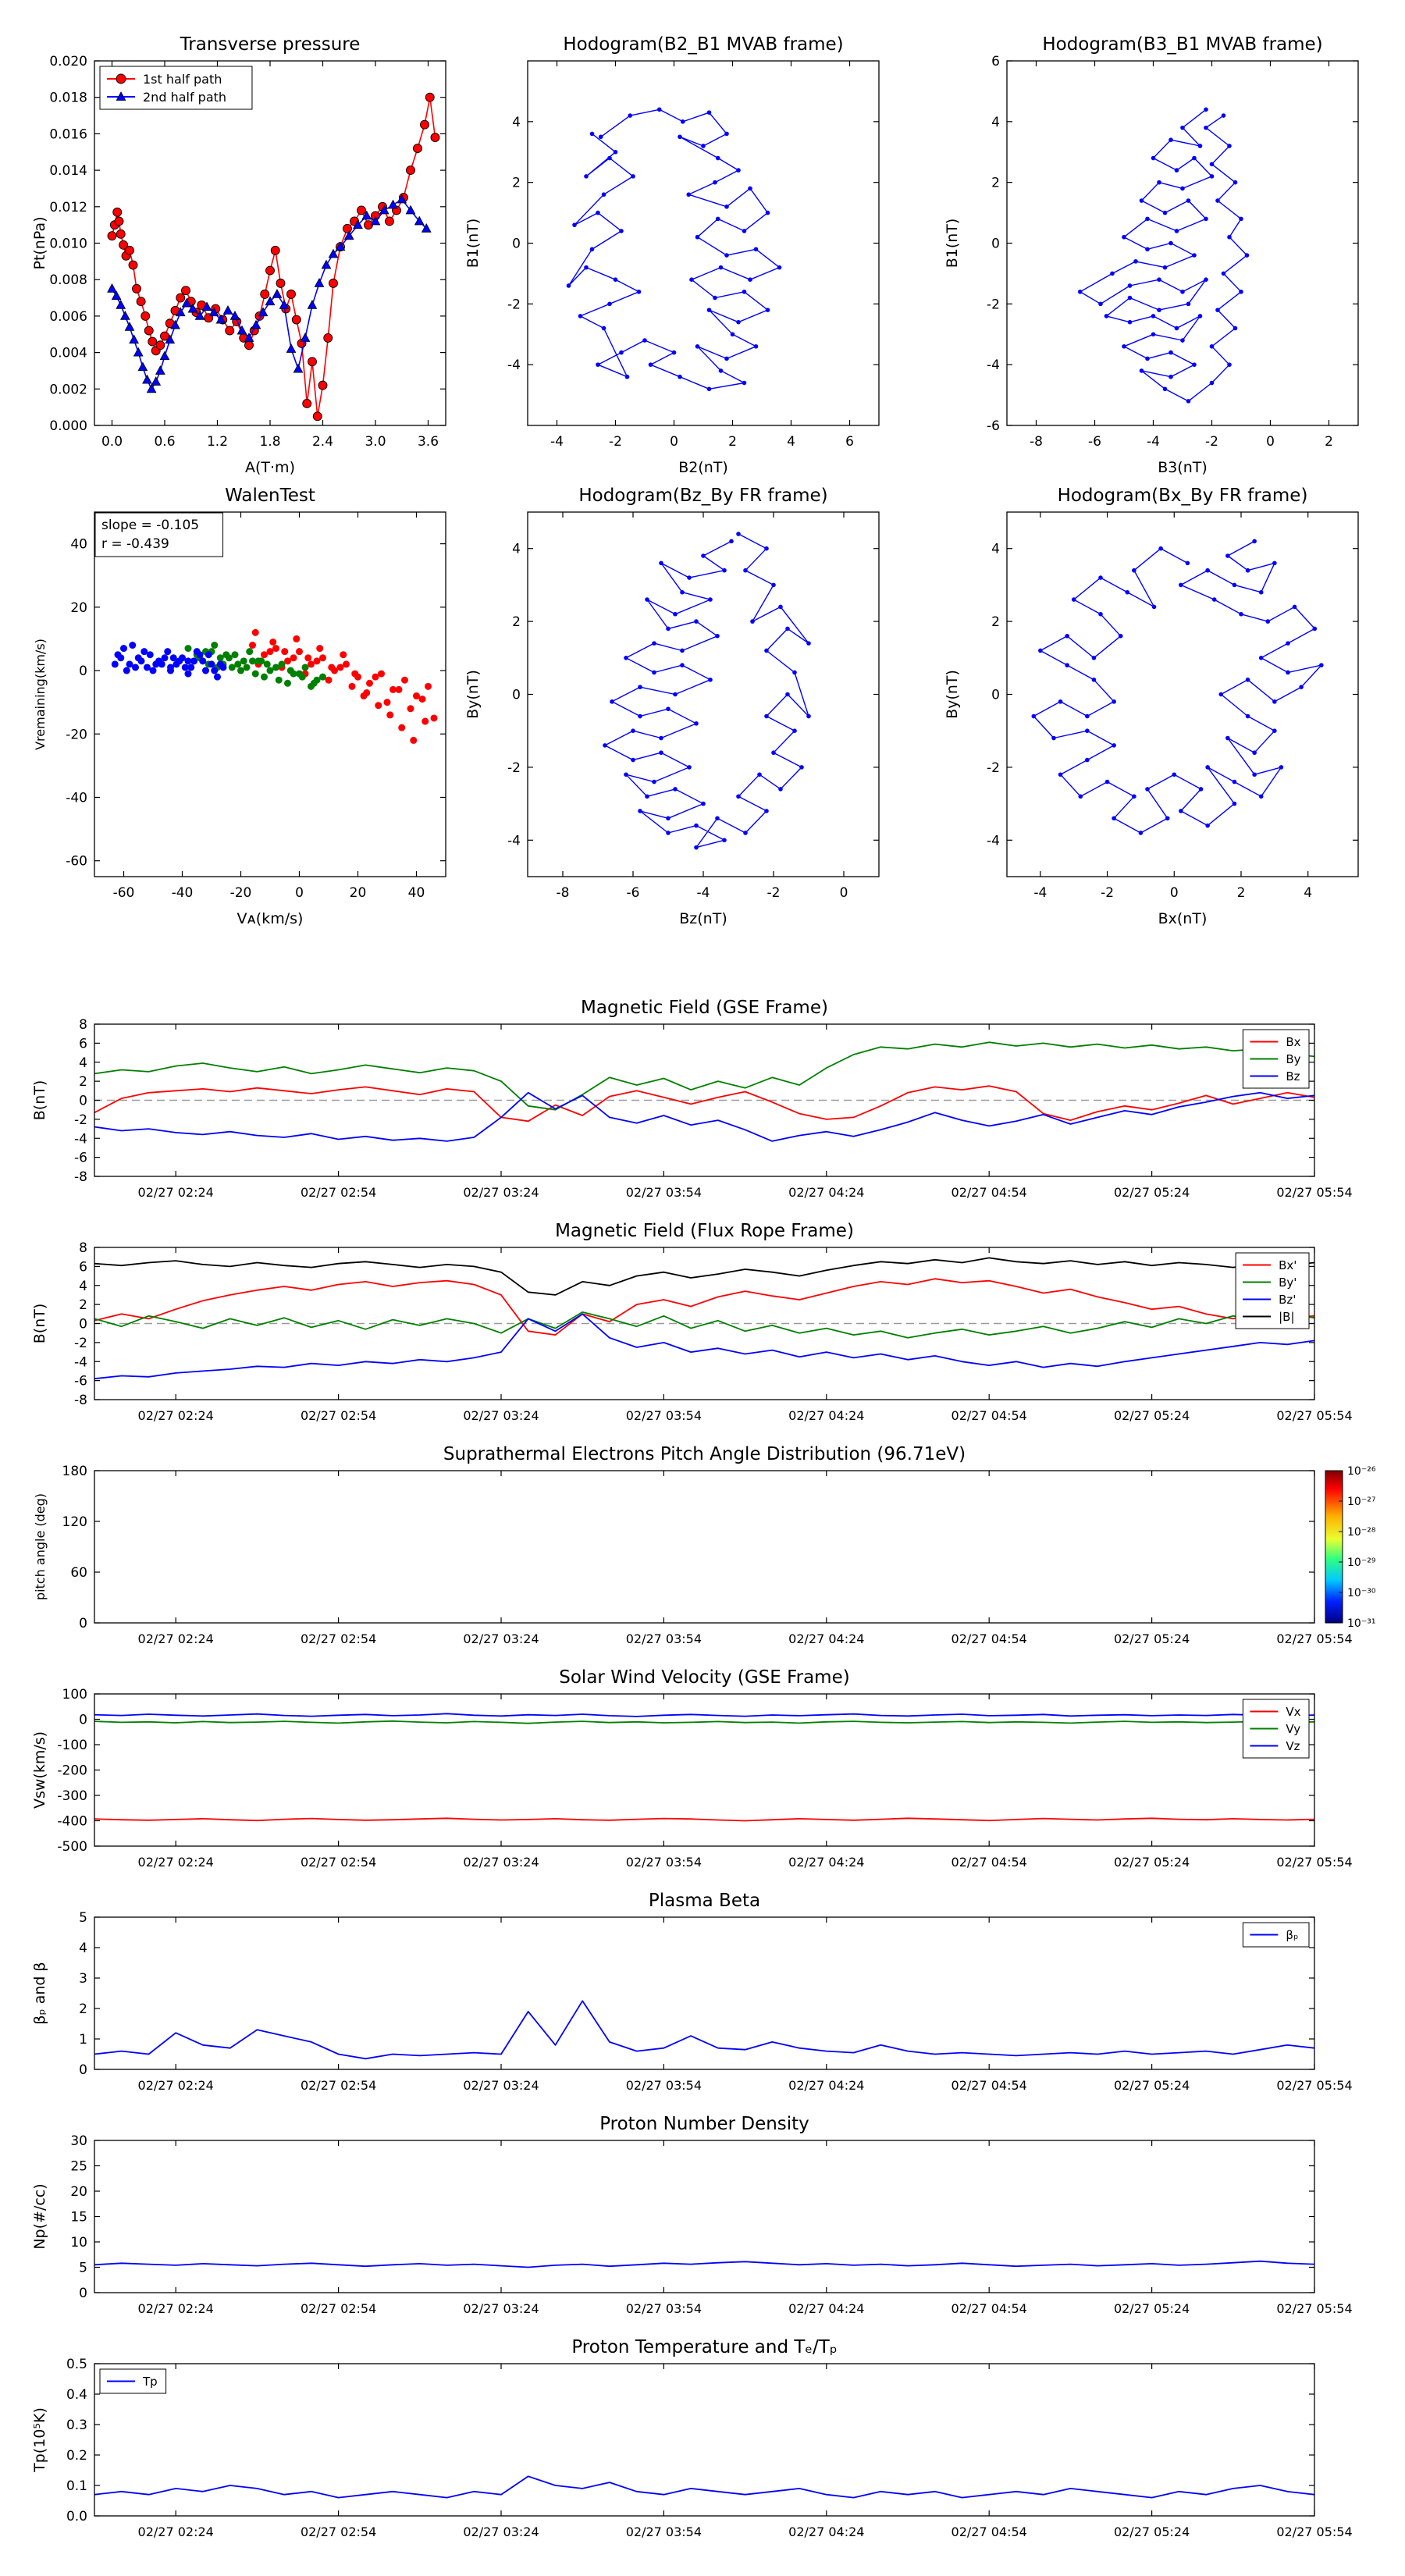 This screenshot has width=1405, height=2576. What do you see at coordinates (704, 1677) in the screenshot?
I see `svg-text:Solar Wind Velocity (GSE Frame: Solar Wind Velocity (GSE Frame)` at bounding box center [704, 1677].